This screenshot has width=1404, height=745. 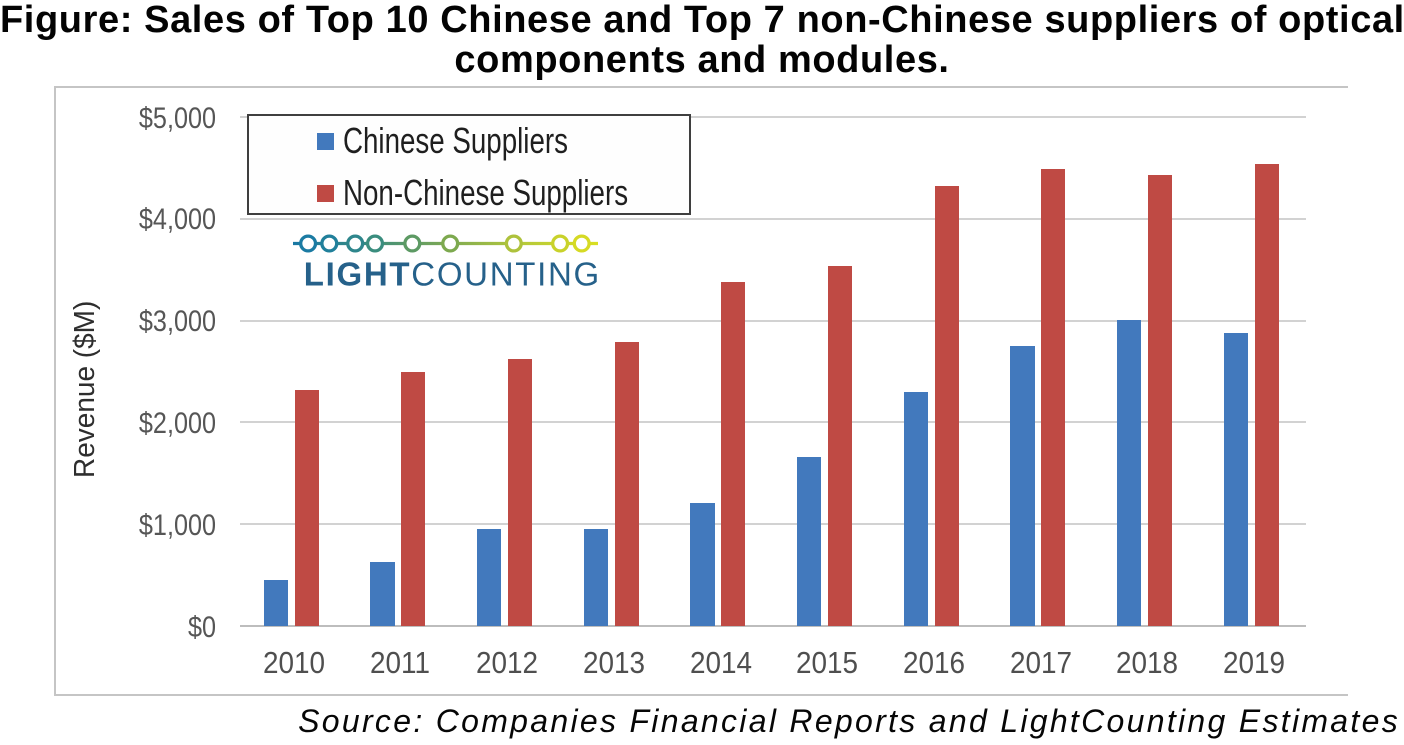 What do you see at coordinates (452, 274) in the screenshot?
I see `svg-text: LIGHTCOUNTING` at bounding box center [452, 274].